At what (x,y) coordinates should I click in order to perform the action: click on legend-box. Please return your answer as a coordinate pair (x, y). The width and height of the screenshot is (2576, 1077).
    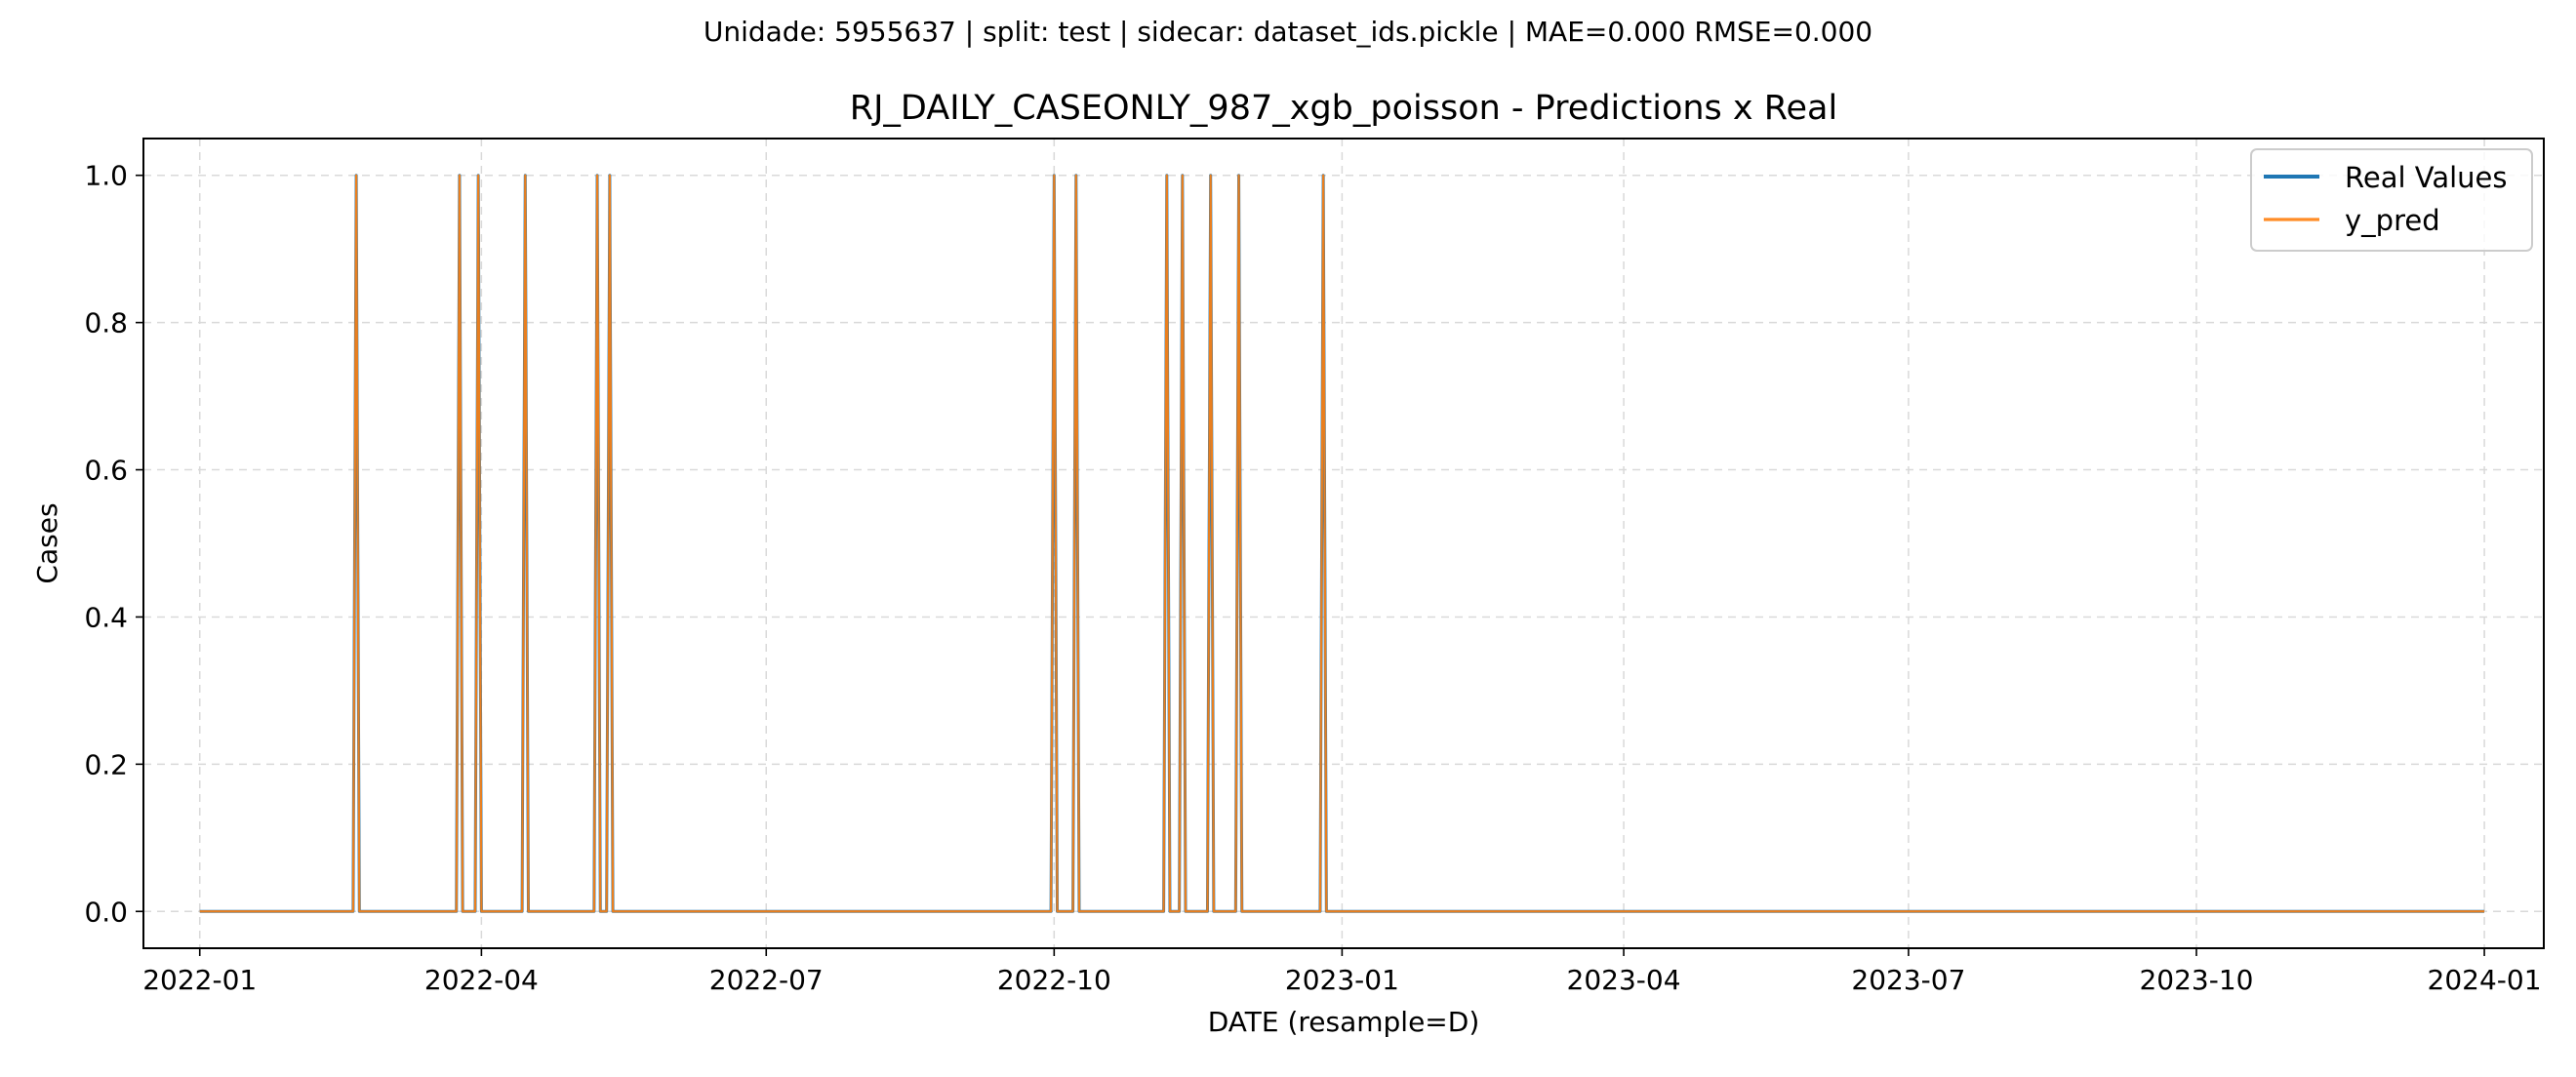
    Looking at the image, I should click on (2391, 200).